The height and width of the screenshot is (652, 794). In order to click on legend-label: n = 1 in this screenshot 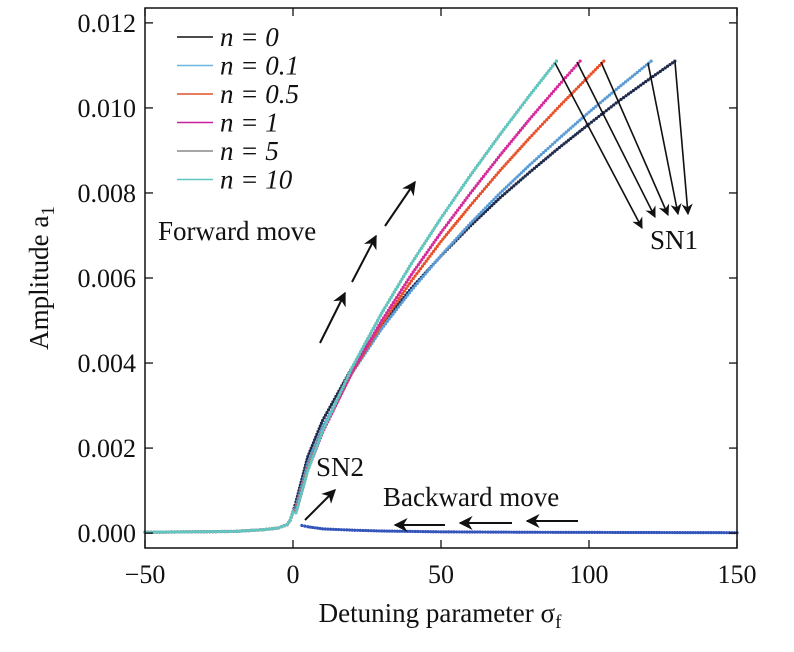, I will do `click(249, 123)`.